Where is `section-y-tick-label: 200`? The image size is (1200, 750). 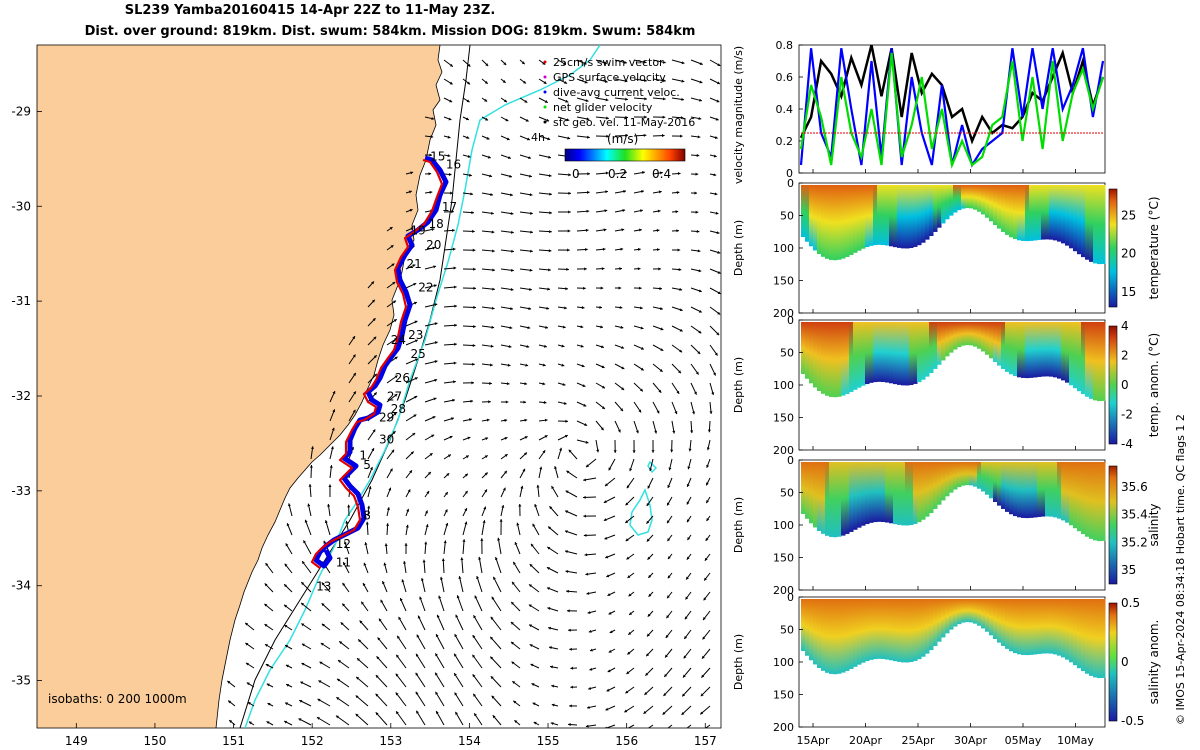
section-y-tick-label: 200 is located at coordinates (783, 727).